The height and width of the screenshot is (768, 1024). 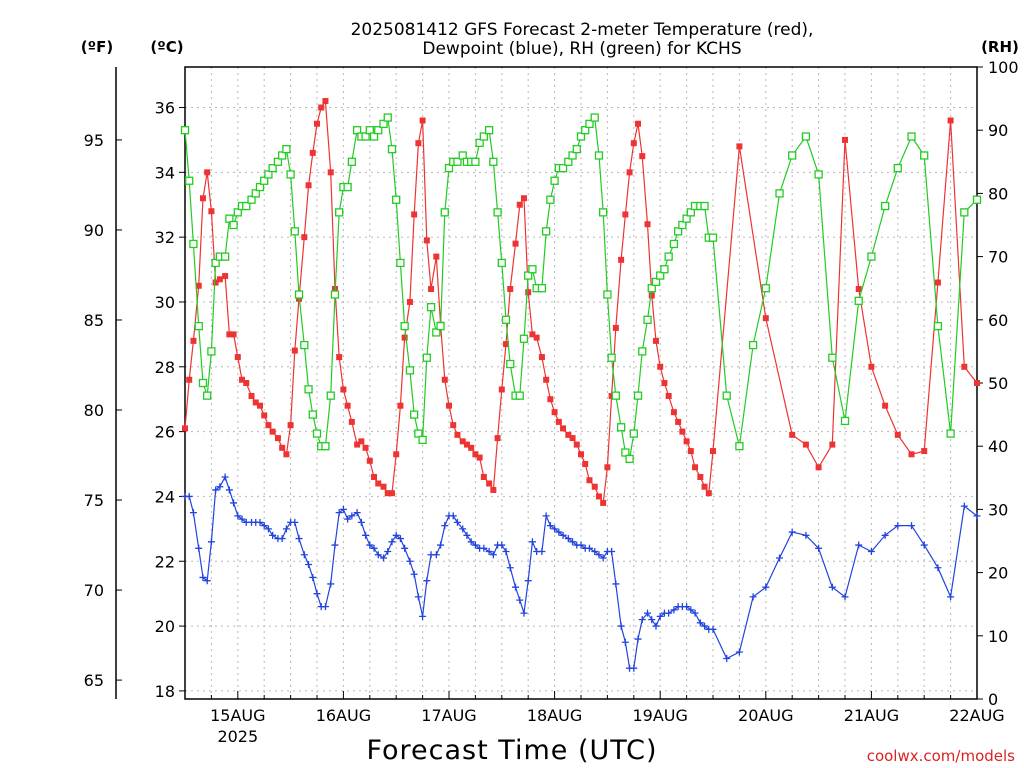 I want to click on celsius-tick-label: 30, so click(x=165, y=302).